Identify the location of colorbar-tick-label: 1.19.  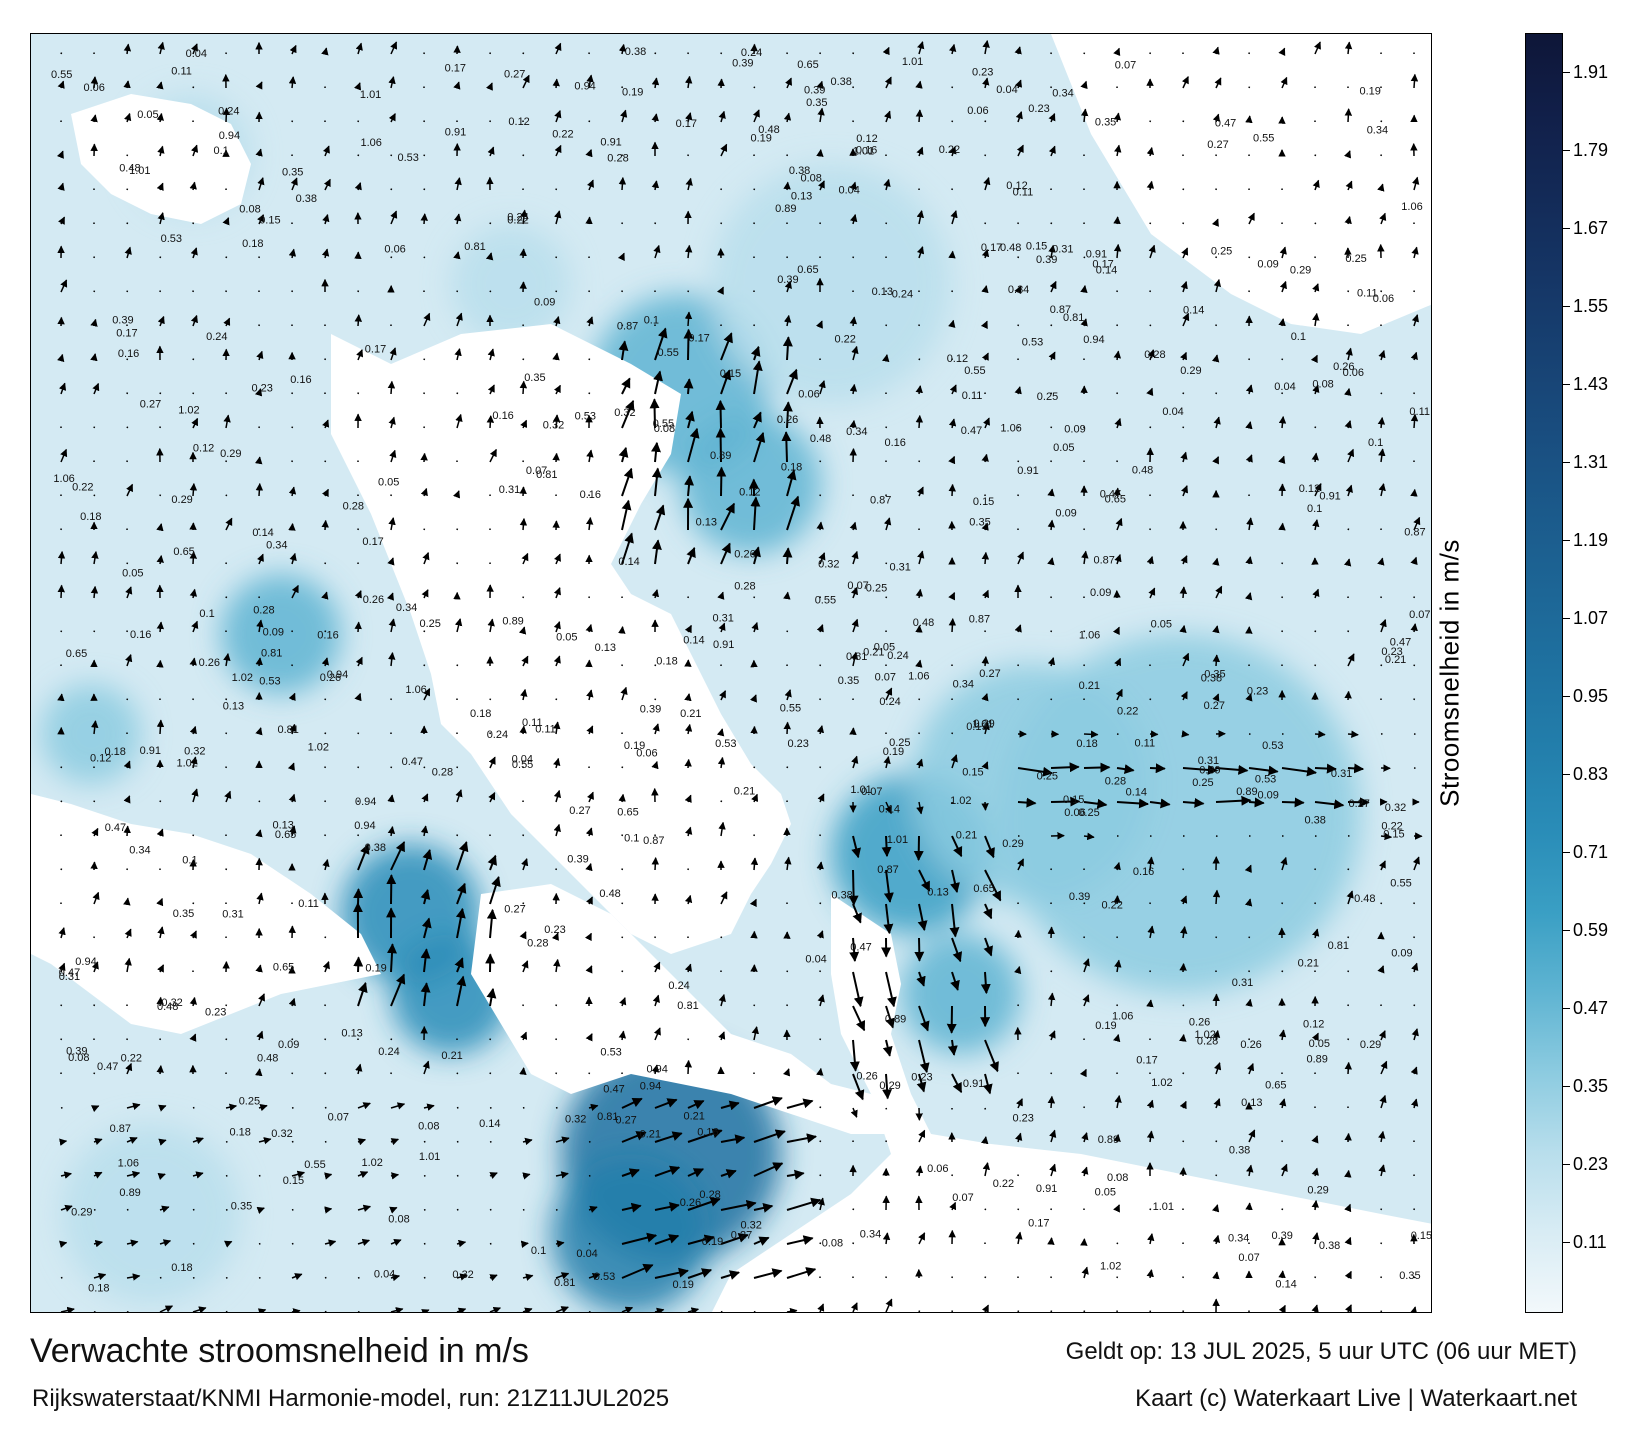
(1591, 539).